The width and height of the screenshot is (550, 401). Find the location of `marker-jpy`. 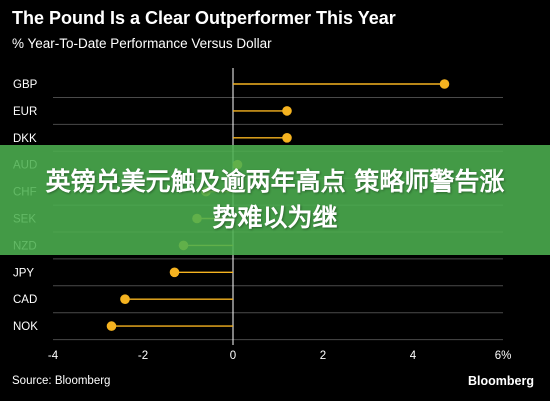

marker-jpy is located at coordinates (174, 272).